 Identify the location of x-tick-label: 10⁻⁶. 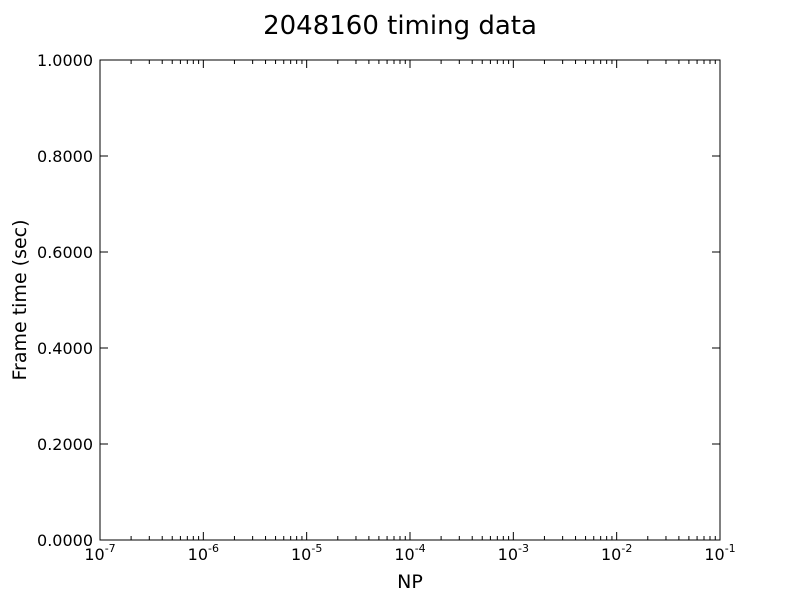
(203, 553).